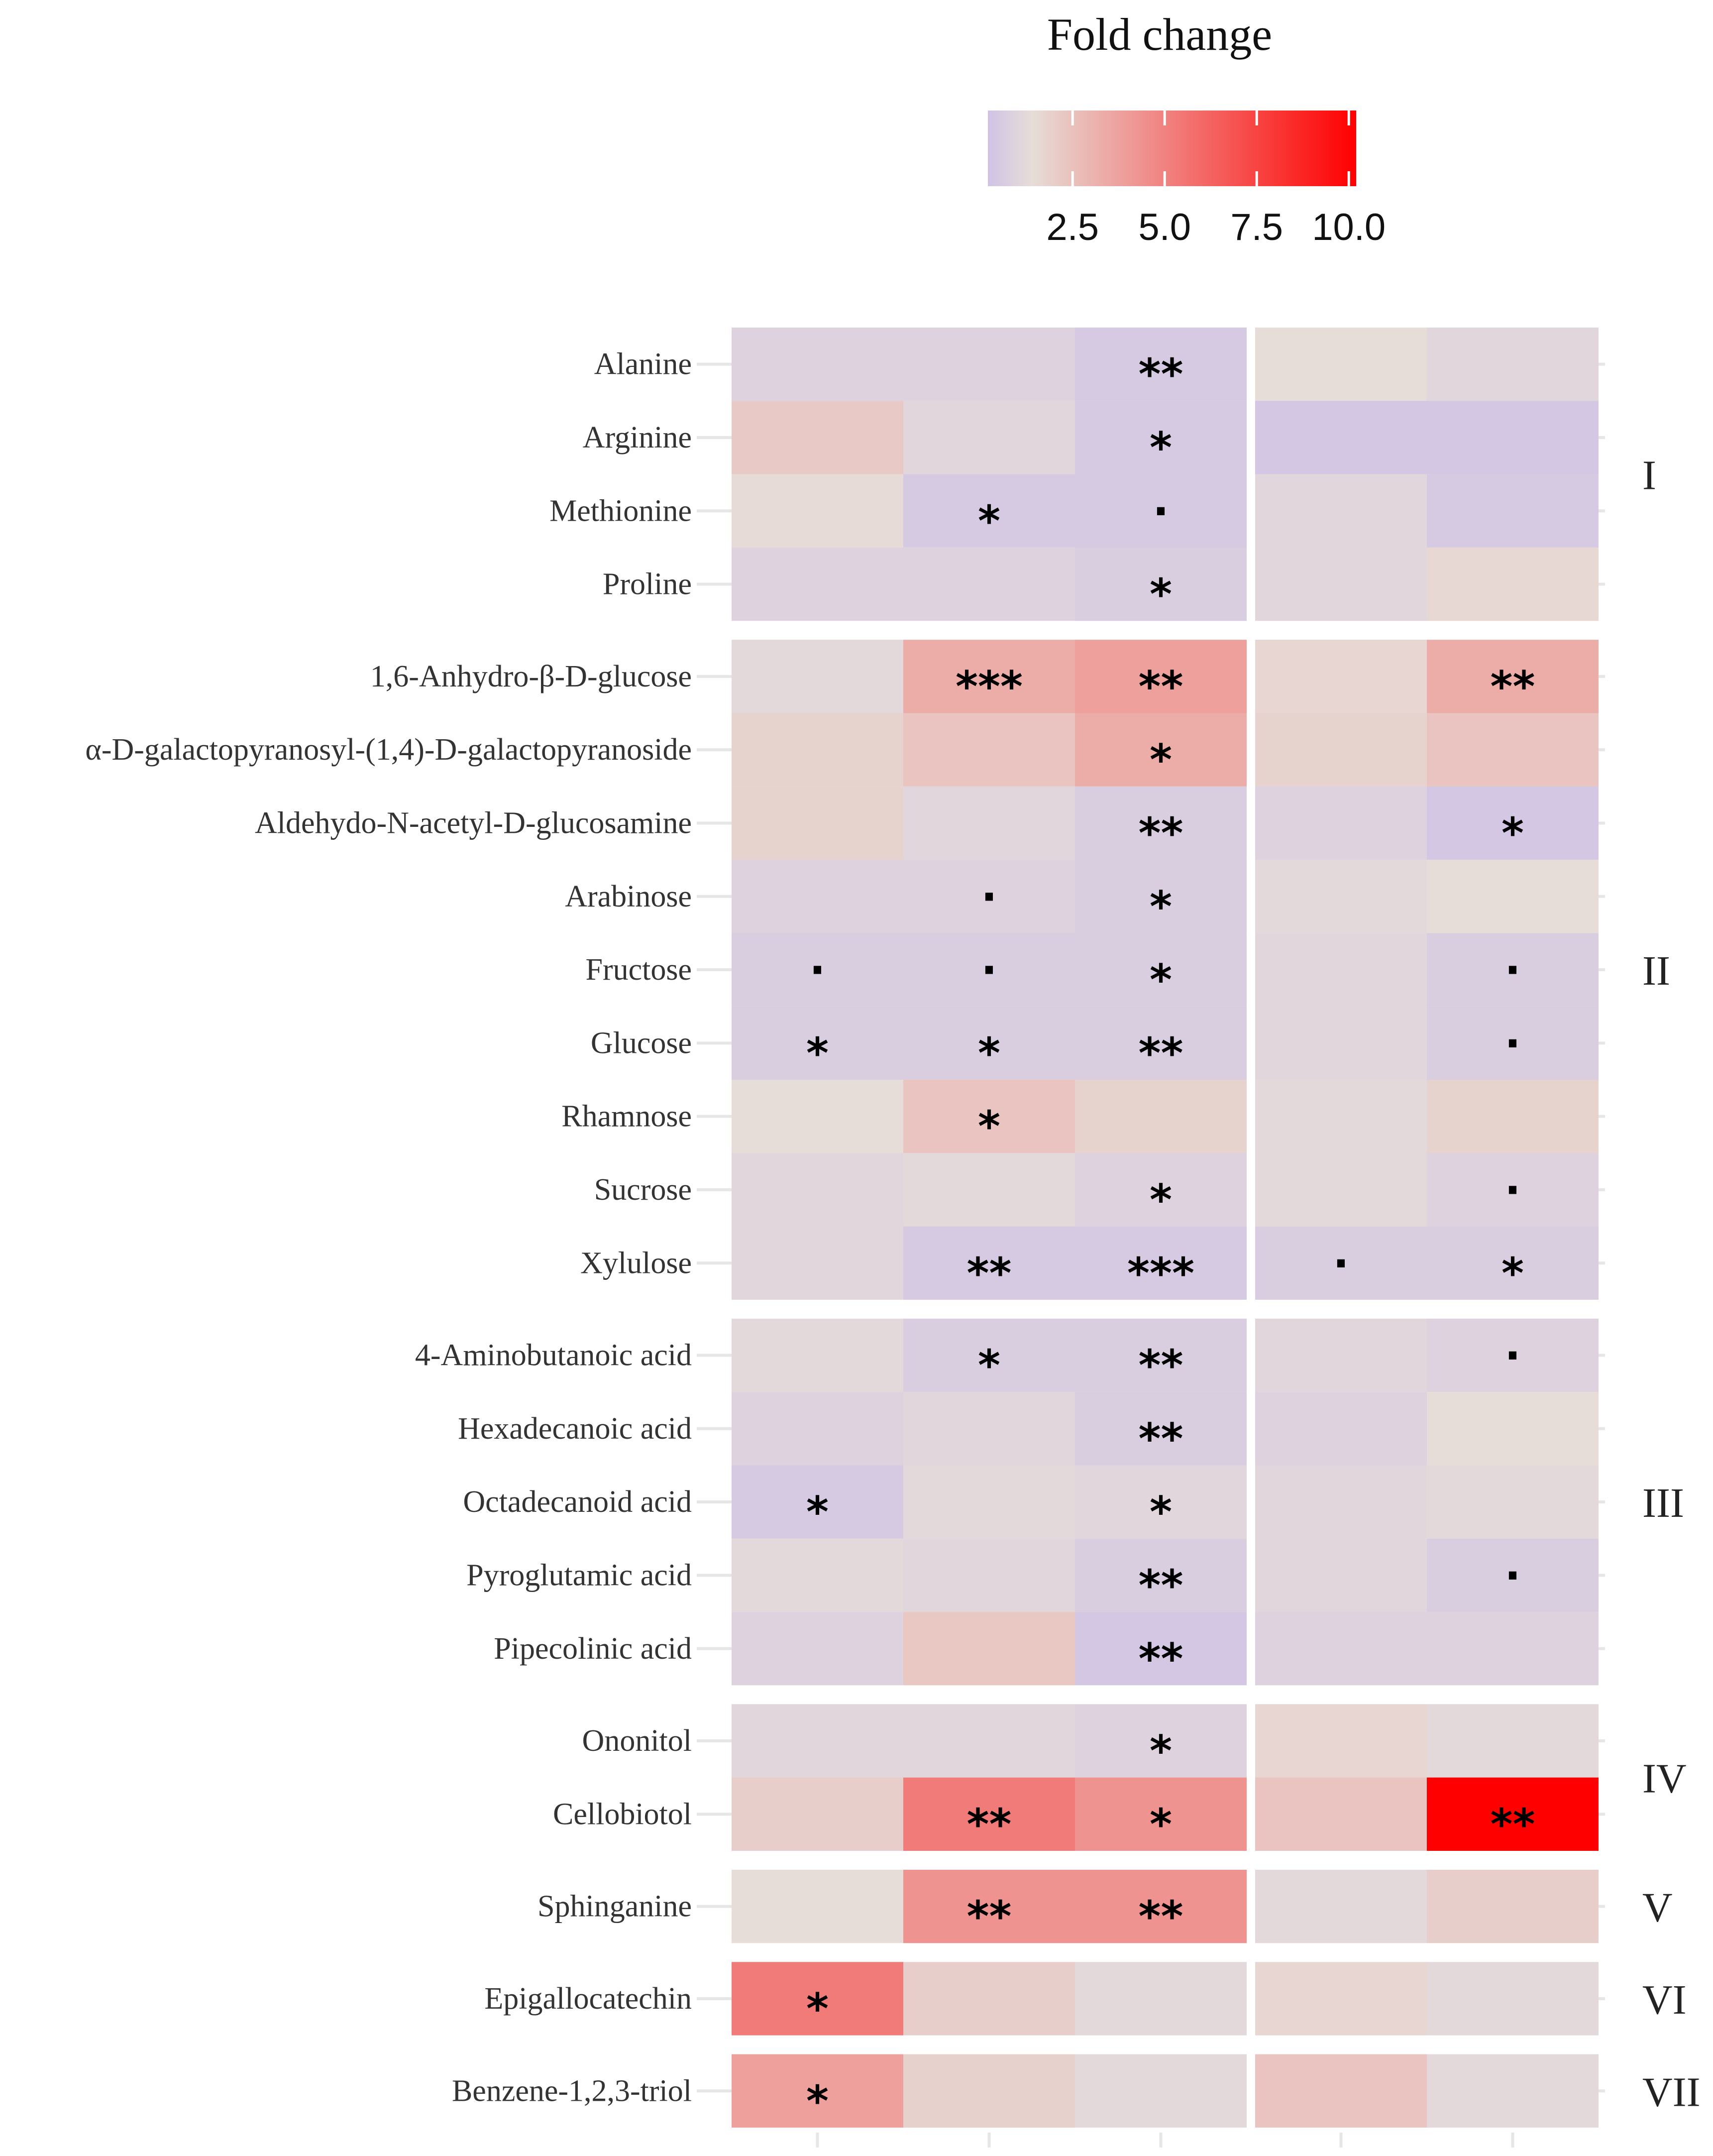  Describe the element at coordinates (575, 1429) in the screenshot. I see `row-label: Hexadecanoic acid` at that location.